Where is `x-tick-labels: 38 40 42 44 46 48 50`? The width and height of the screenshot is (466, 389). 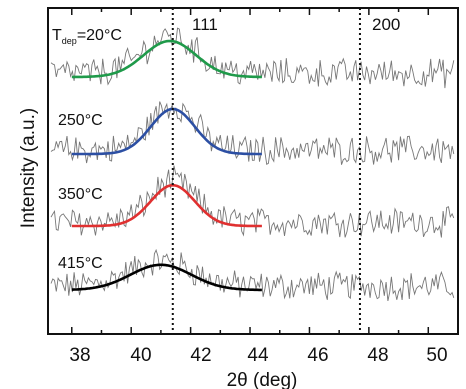
x-tick-labels: 38 40 42 44 46 48 50 is located at coordinates (258, 355).